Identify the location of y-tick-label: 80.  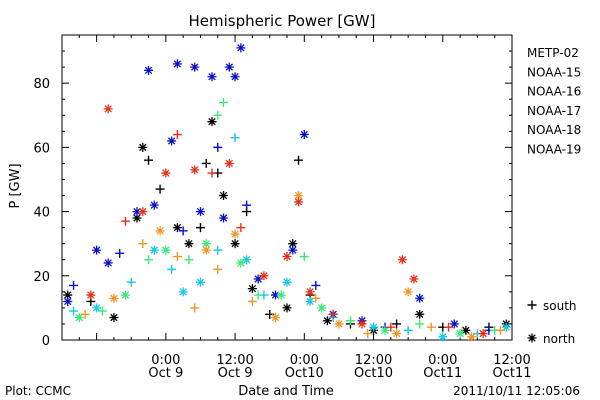
(41, 84).